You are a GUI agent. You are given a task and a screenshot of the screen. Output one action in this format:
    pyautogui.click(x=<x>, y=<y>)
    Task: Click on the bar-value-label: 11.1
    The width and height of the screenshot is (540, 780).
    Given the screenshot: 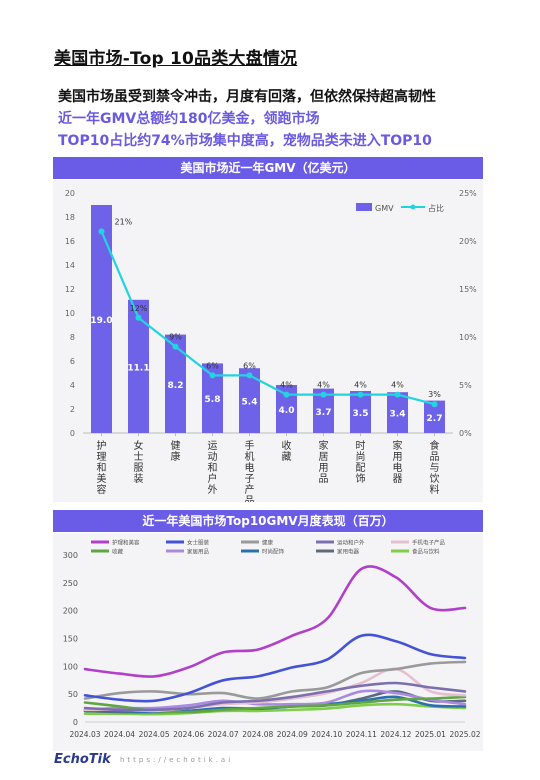 What is the action you would take?
    pyautogui.click(x=138, y=368)
    